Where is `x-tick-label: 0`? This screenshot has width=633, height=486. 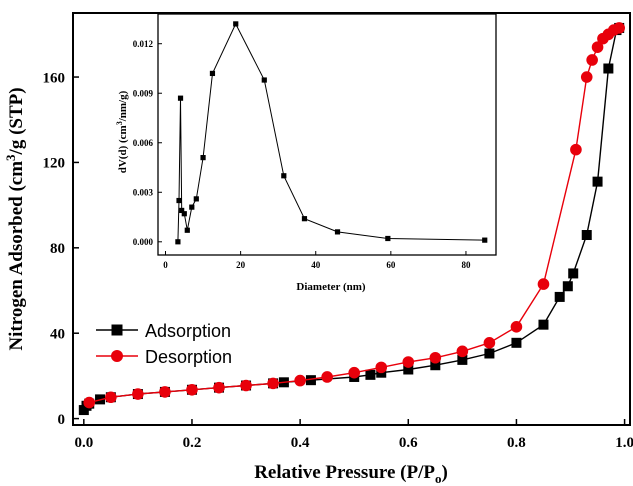 x-tick-label: 0 is located at coordinates (165, 265).